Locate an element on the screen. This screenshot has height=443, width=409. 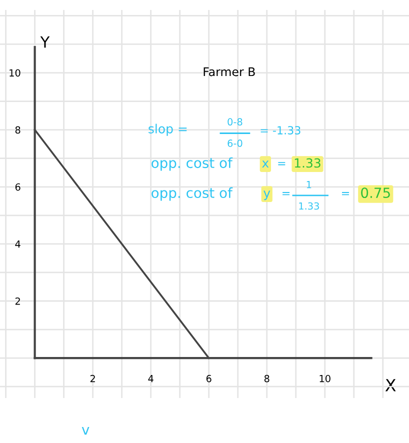
y-tick-label: 10 is located at coordinates (15, 73).